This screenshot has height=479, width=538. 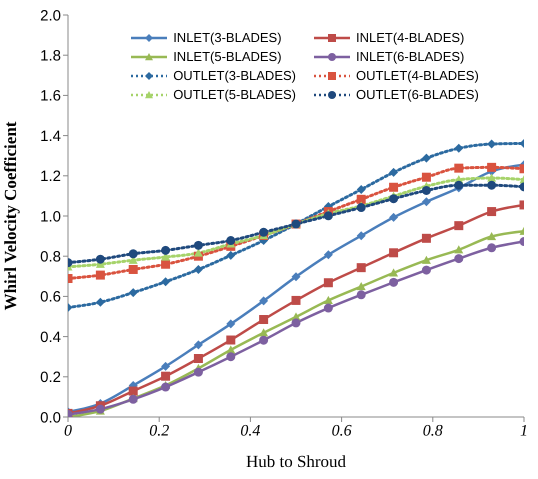 I want to click on y-tick-label: 1.8, so click(x=50, y=56).